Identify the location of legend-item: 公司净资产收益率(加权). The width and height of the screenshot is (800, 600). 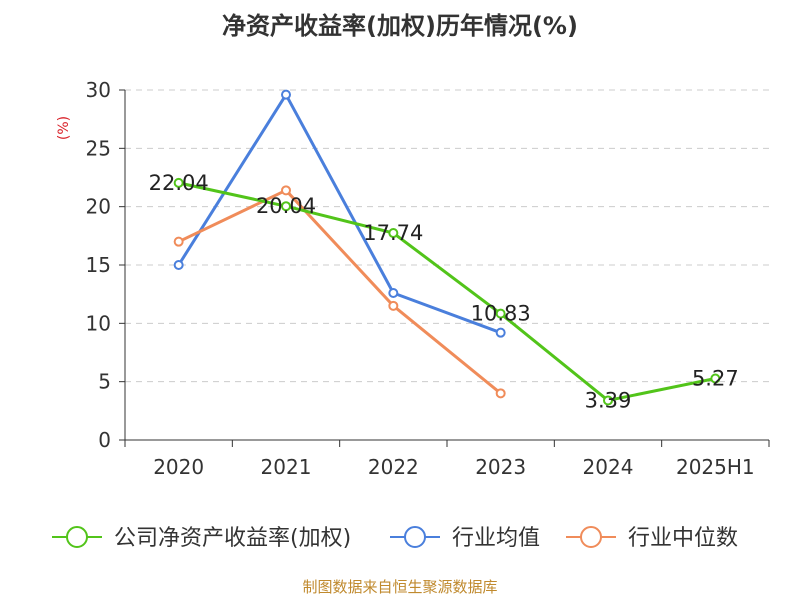
(201, 538).